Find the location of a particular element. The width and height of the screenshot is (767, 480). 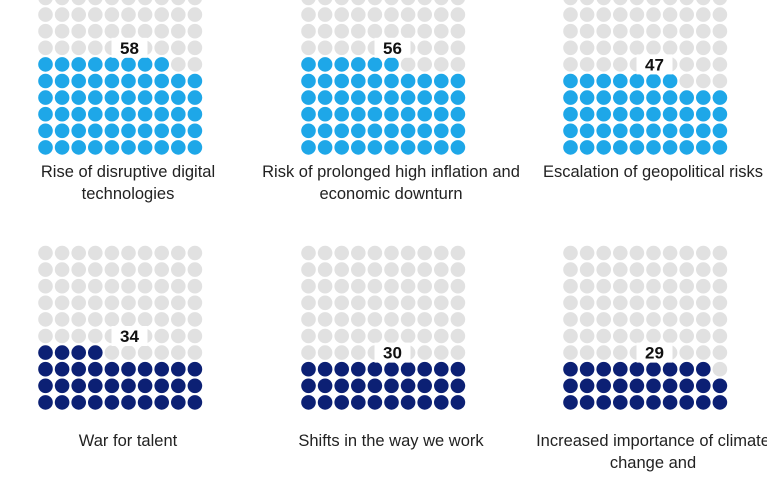

value-label-background is located at coordinates (392, 47).